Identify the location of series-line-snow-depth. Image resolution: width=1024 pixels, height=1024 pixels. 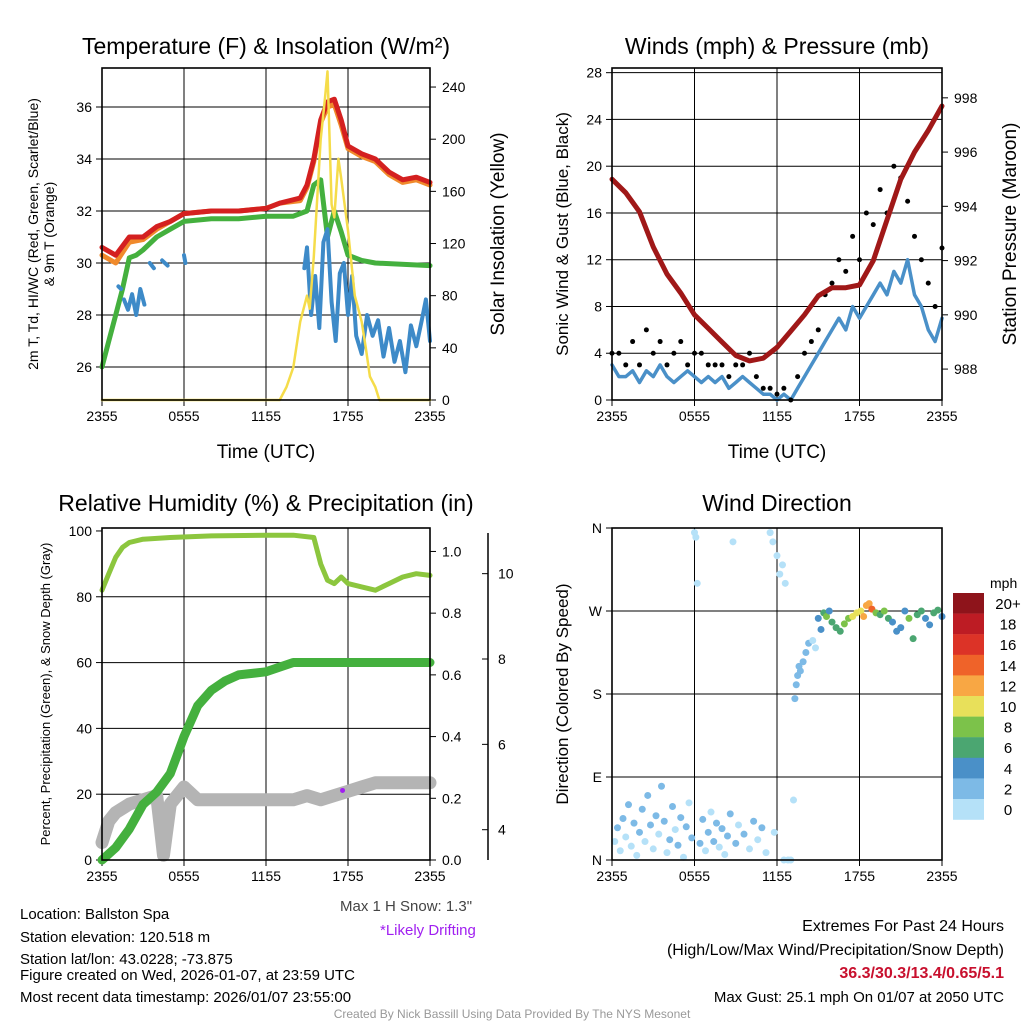
(266, 819).